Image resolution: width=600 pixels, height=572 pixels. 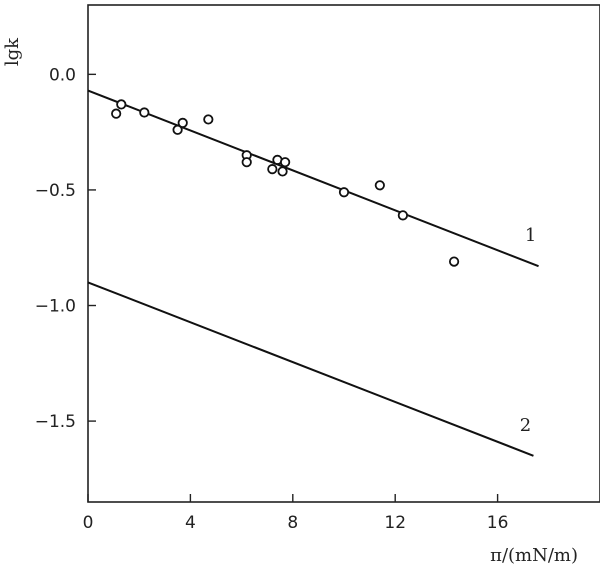 I want to click on x-tick-label: 0, so click(x=88, y=523).